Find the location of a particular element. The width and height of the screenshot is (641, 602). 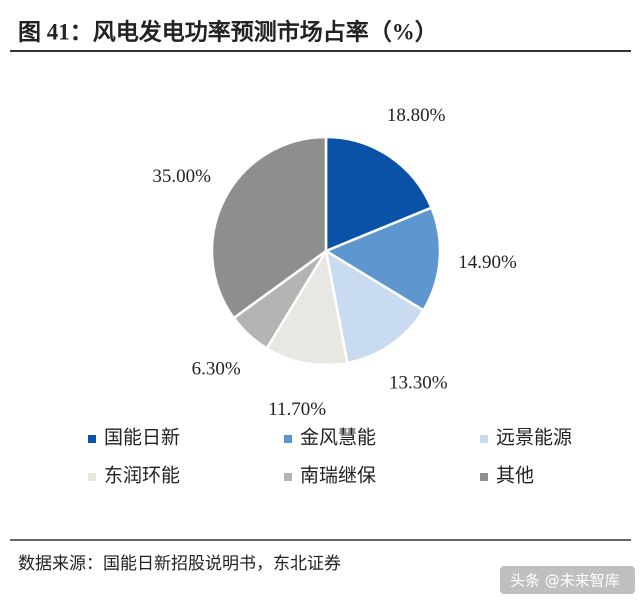

watermark-bg is located at coordinates (567, 580).